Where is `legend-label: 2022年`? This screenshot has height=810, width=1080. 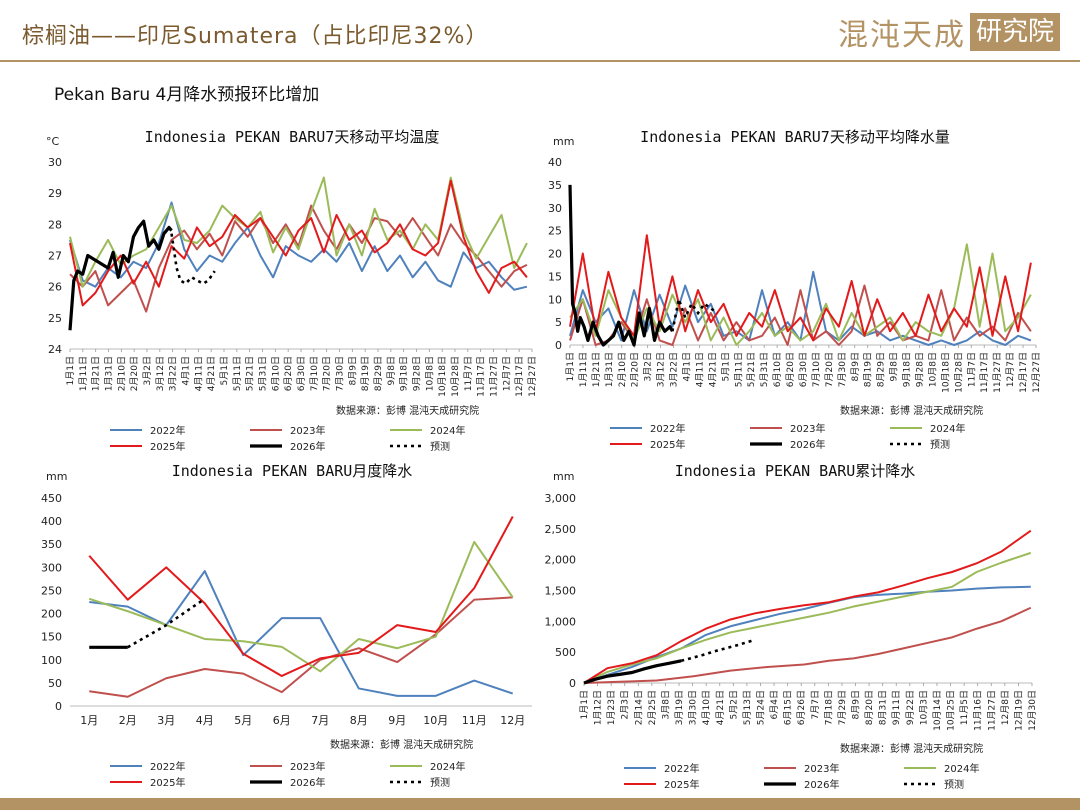 legend-label: 2022年 is located at coordinates (667, 428).